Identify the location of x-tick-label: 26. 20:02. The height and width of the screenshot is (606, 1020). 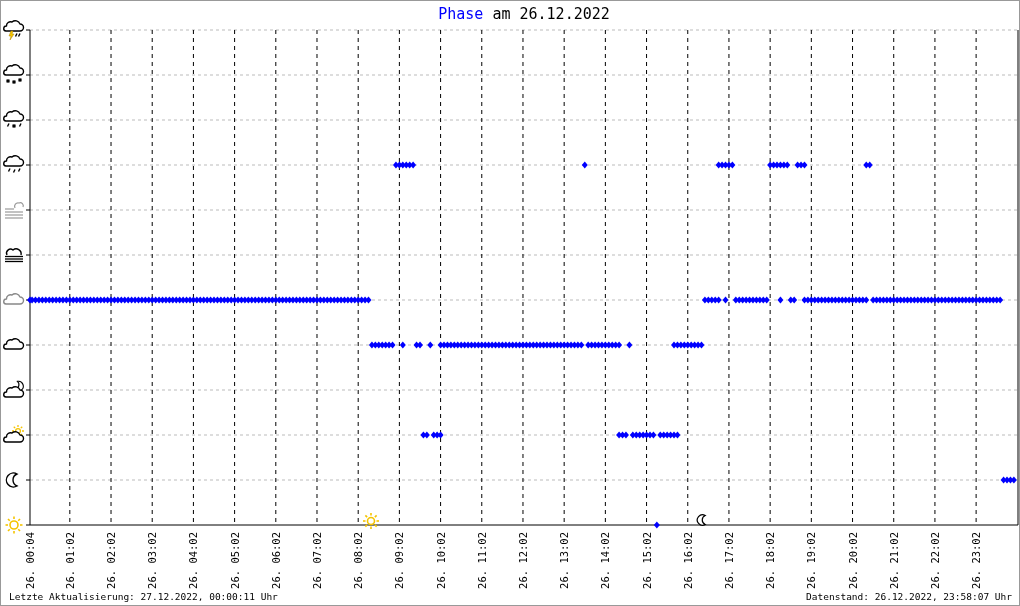
(852, 560).